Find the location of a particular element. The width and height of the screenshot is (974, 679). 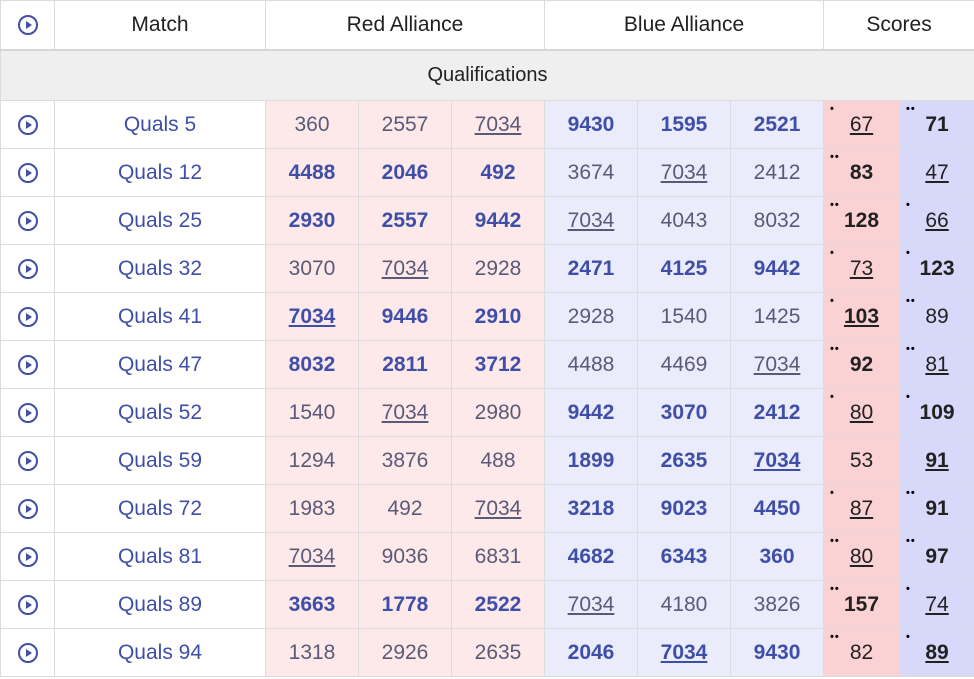

match-cell: Quals 72 is located at coordinates (160, 508).